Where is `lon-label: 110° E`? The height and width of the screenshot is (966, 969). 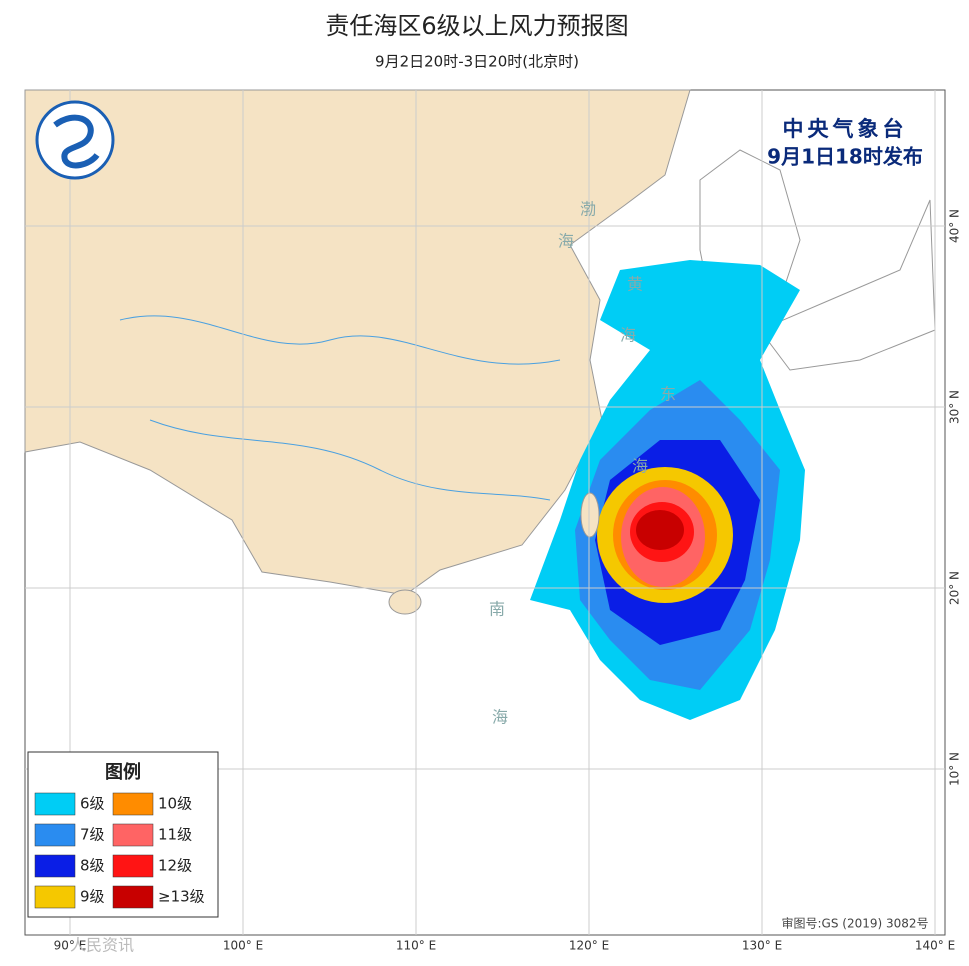 lon-label: 110° E is located at coordinates (416, 946).